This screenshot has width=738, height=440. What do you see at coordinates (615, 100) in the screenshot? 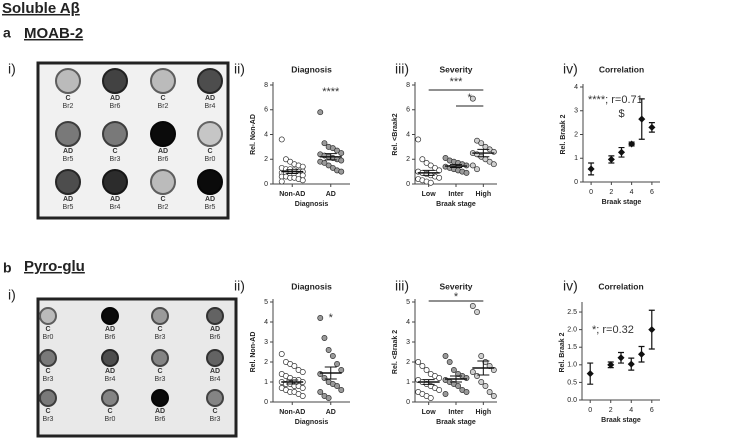
I see `annotation: ****; r=0.71` at bounding box center [615, 100].